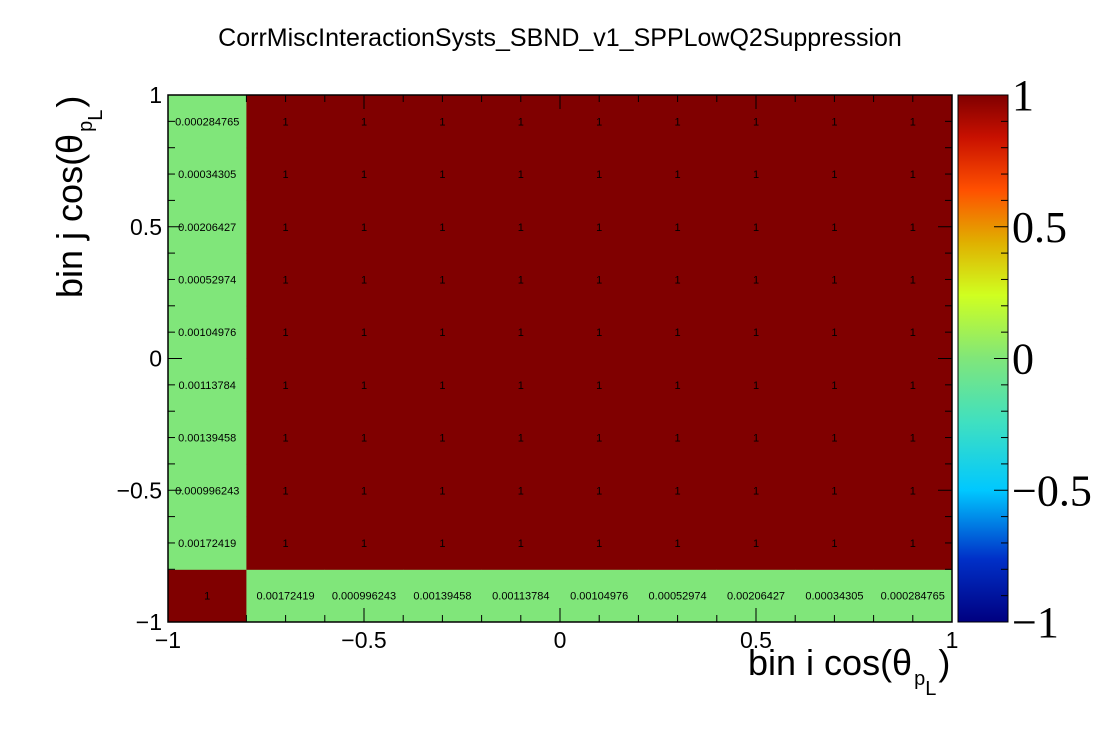  I want to click on x-tick-label: 0.5, so click(756, 640).